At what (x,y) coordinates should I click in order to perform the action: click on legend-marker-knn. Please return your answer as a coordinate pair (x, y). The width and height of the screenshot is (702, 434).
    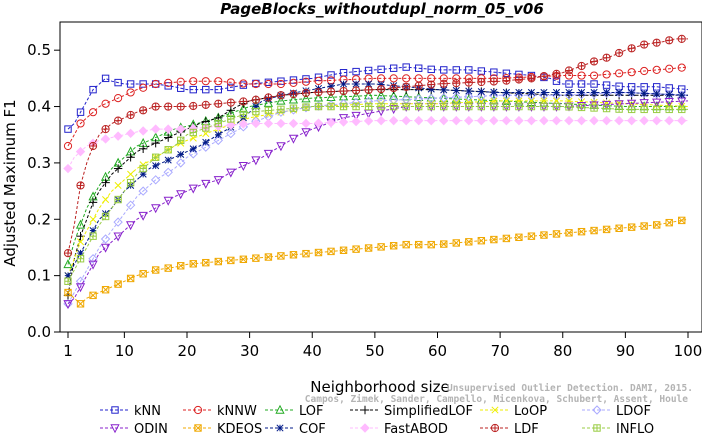
    Looking at the image, I should click on (115, 410).